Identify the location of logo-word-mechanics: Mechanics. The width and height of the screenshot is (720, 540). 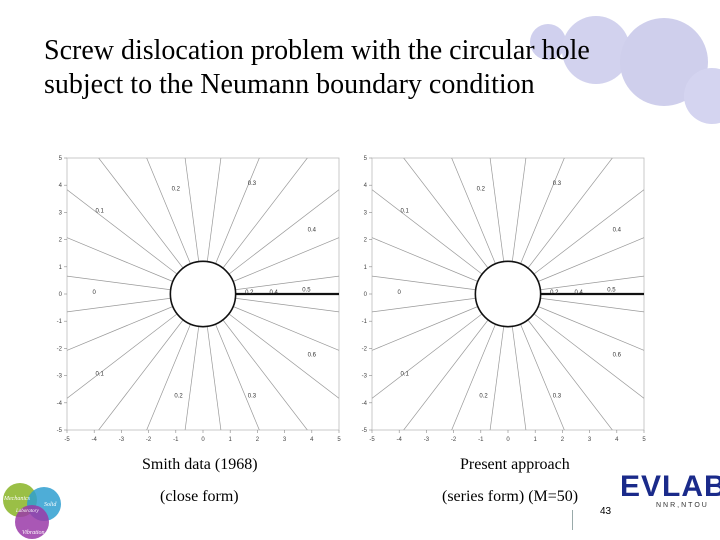
(17, 499).